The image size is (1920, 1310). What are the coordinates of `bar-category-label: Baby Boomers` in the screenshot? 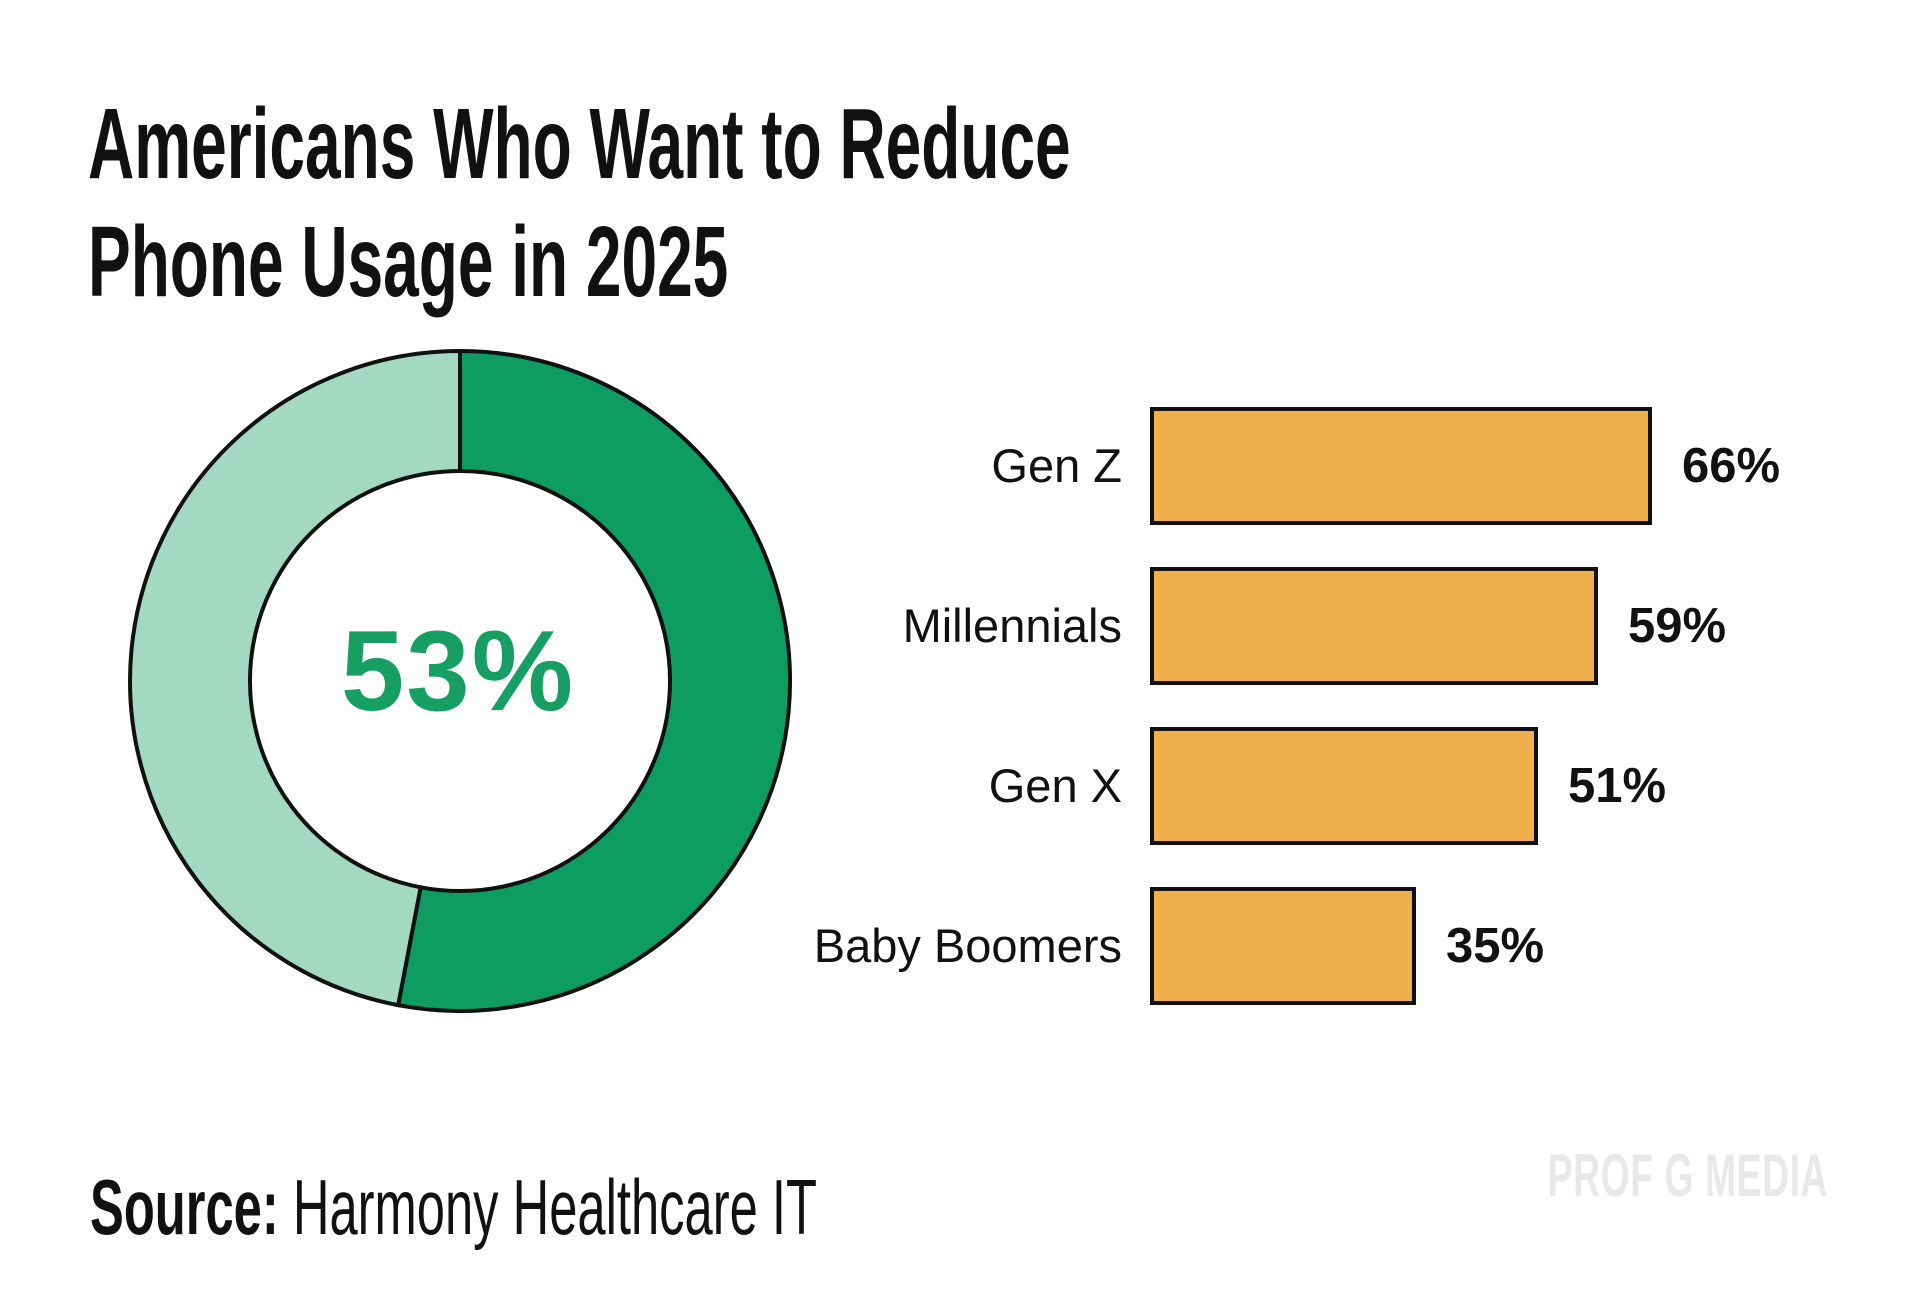 It's located at (967, 945).